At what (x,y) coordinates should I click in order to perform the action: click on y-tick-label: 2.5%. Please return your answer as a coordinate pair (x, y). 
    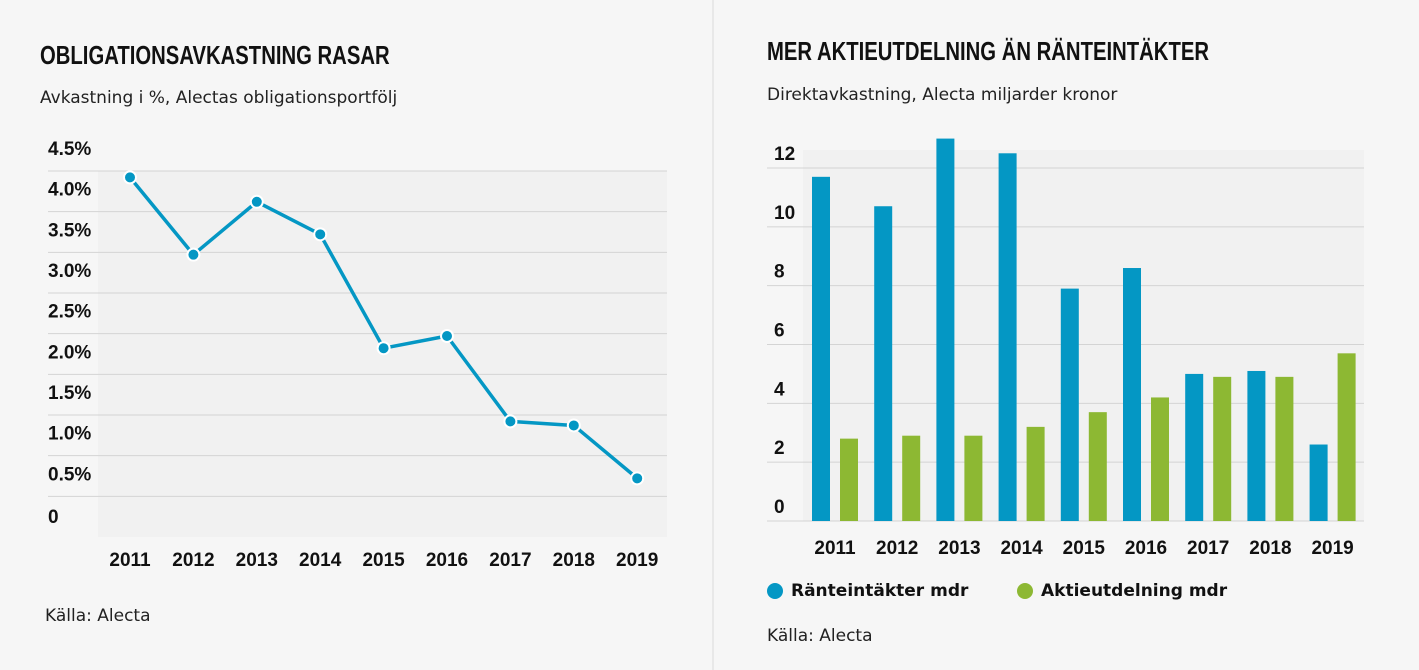
    Looking at the image, I should click on (69, 312).